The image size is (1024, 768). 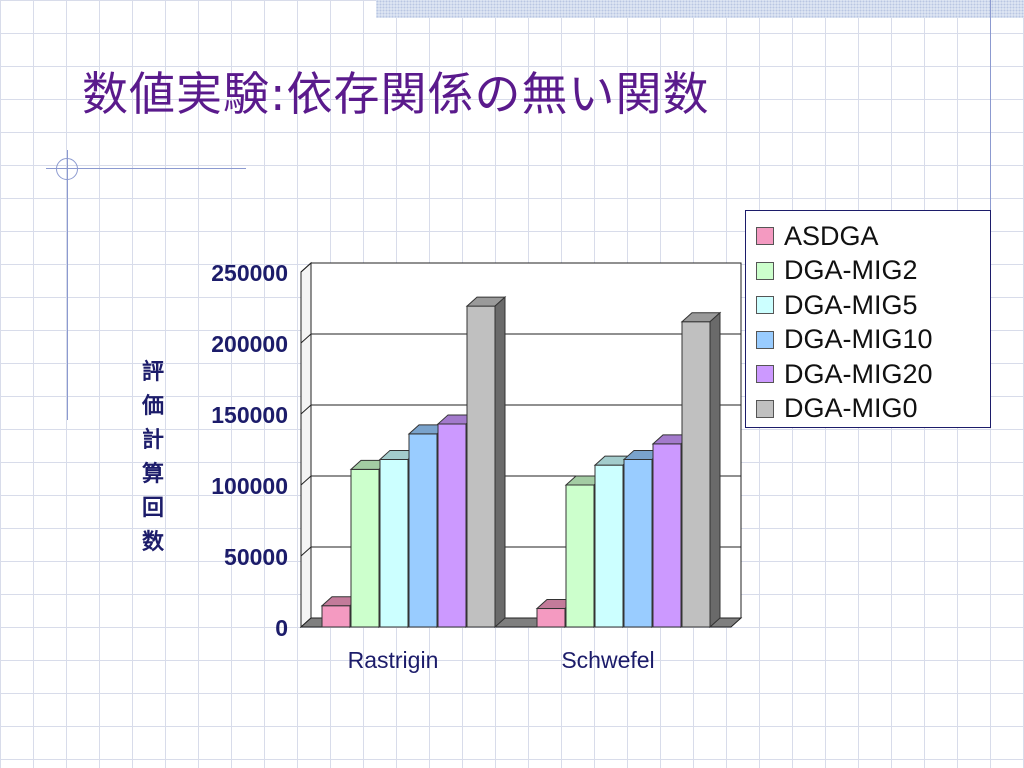 I want to click on y-tick-label: 100000, so click(x=249, y=486).